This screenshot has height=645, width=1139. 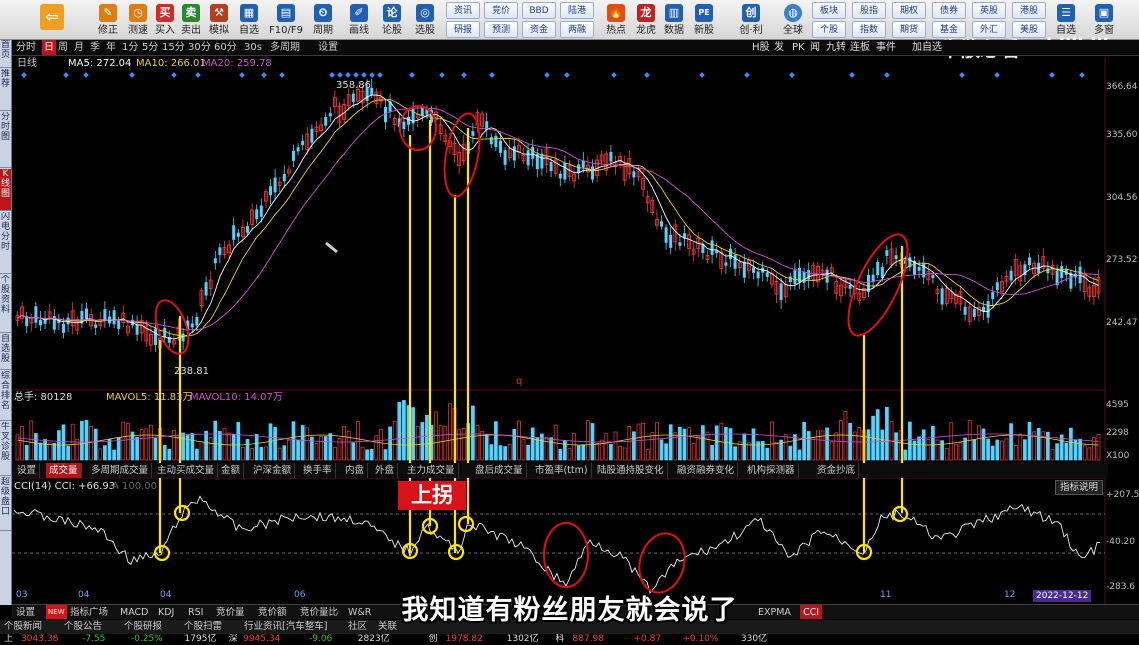 I want to click on back-button: ⇦, so click(x=52, y=20).